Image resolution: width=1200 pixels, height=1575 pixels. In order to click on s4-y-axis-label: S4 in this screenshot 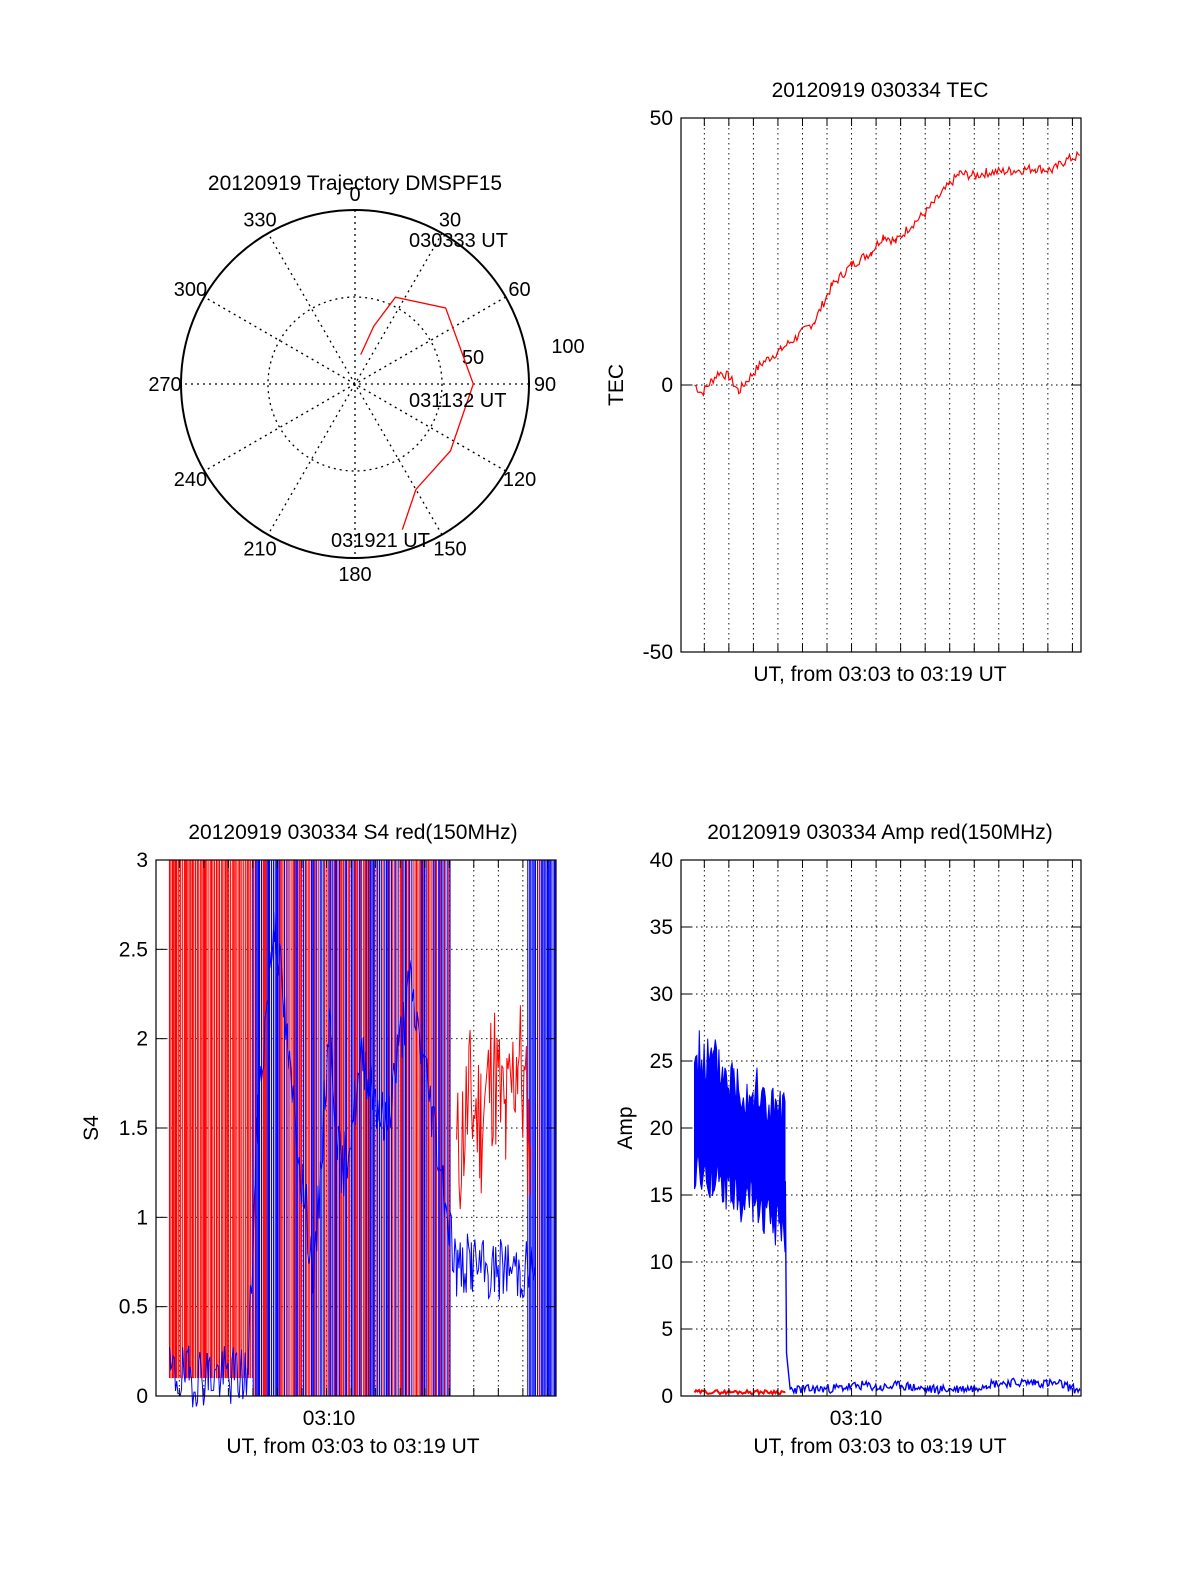, I will do `click(91, 1128)`.